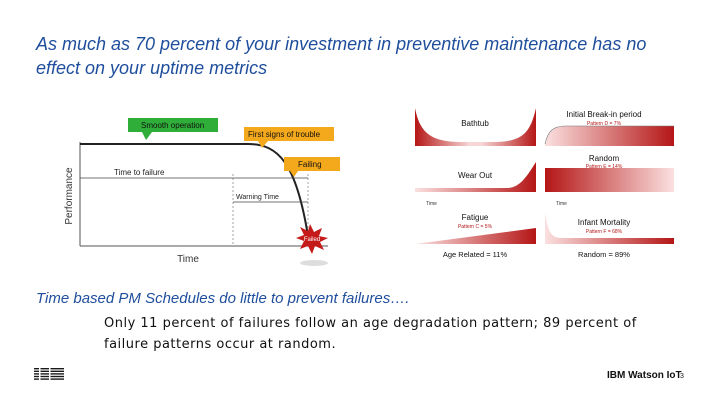 The width and height of the screenshot is (720, 405). Describe the element at coordinates (604, 124) in the screenshot. I see `break-in-sub: Pattern D = 7%` at that location.